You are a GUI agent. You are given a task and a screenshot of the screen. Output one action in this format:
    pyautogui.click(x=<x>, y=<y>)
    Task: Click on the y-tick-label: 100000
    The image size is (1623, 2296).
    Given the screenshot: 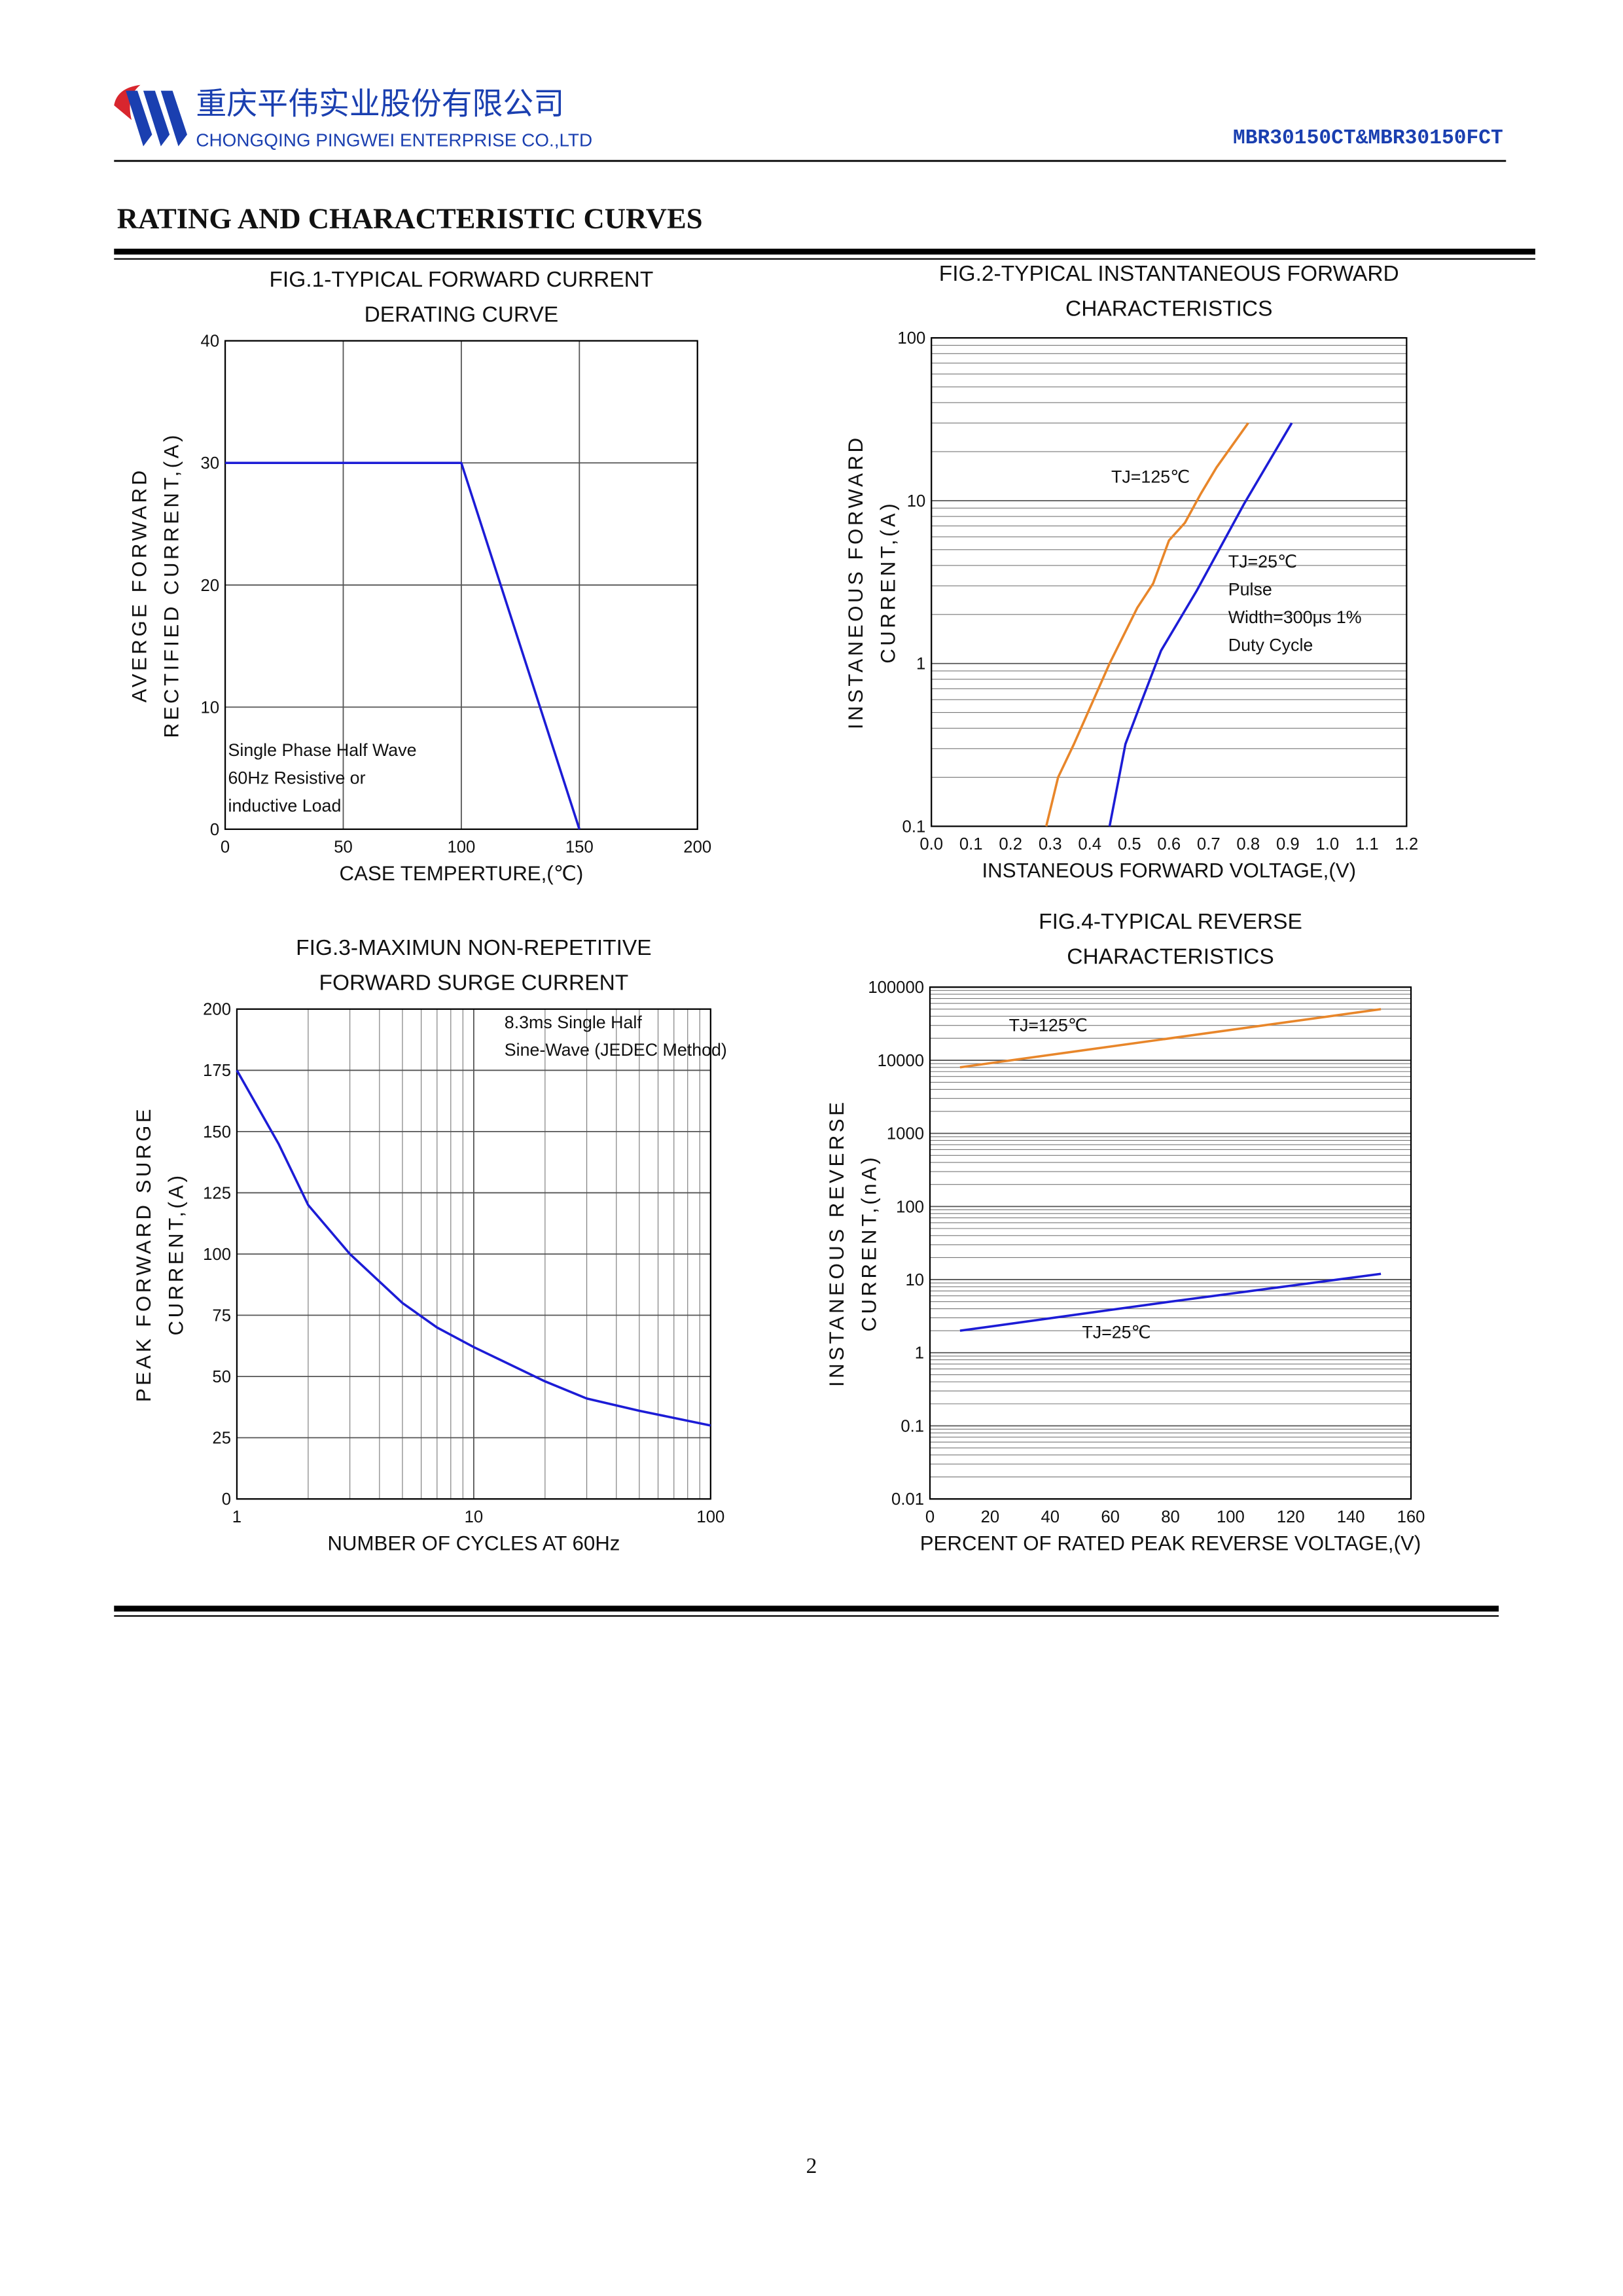 What is the action you would take?
    pyautogui.click(x=896, y=987)
    